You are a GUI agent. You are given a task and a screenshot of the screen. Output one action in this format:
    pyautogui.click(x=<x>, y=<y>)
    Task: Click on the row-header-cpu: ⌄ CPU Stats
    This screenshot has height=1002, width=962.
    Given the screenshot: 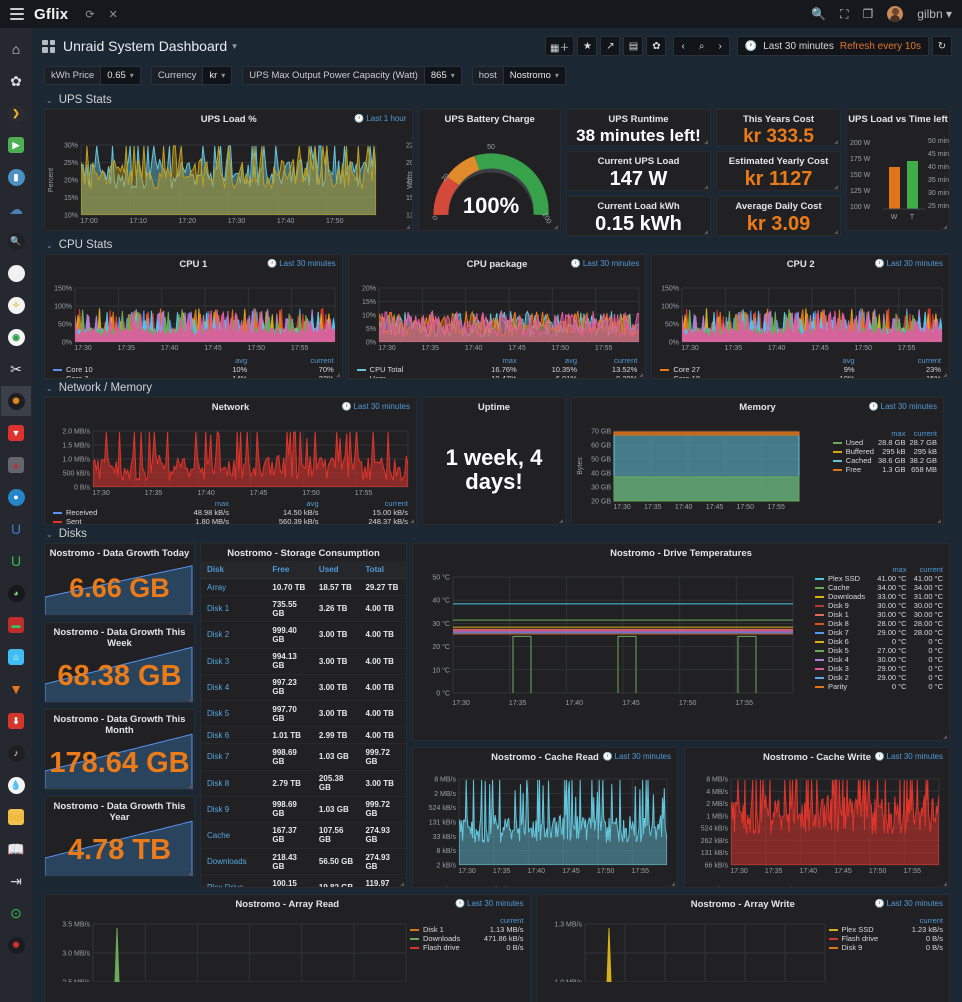 What is the action you would take?
    pyautogui.click(x=79, y=245)
    